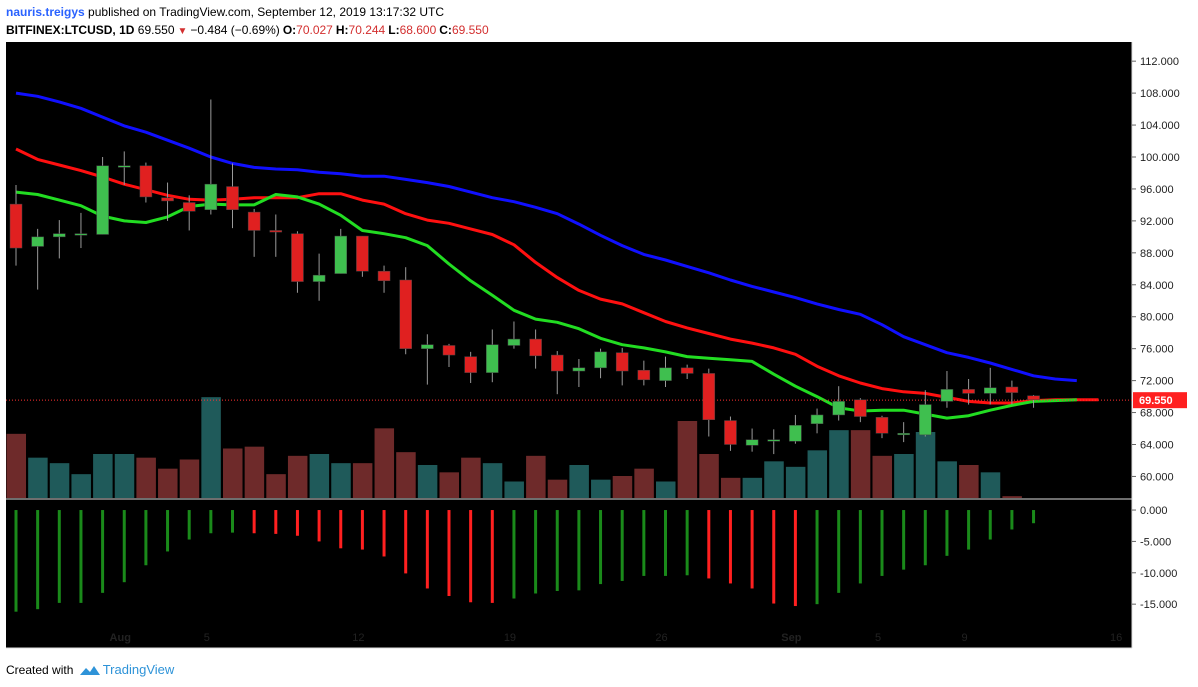 The image size is (1198, 687). Describe the element at coordinates (965, 638) in the screenshot. I see `time-tick-label: 9` at that location.